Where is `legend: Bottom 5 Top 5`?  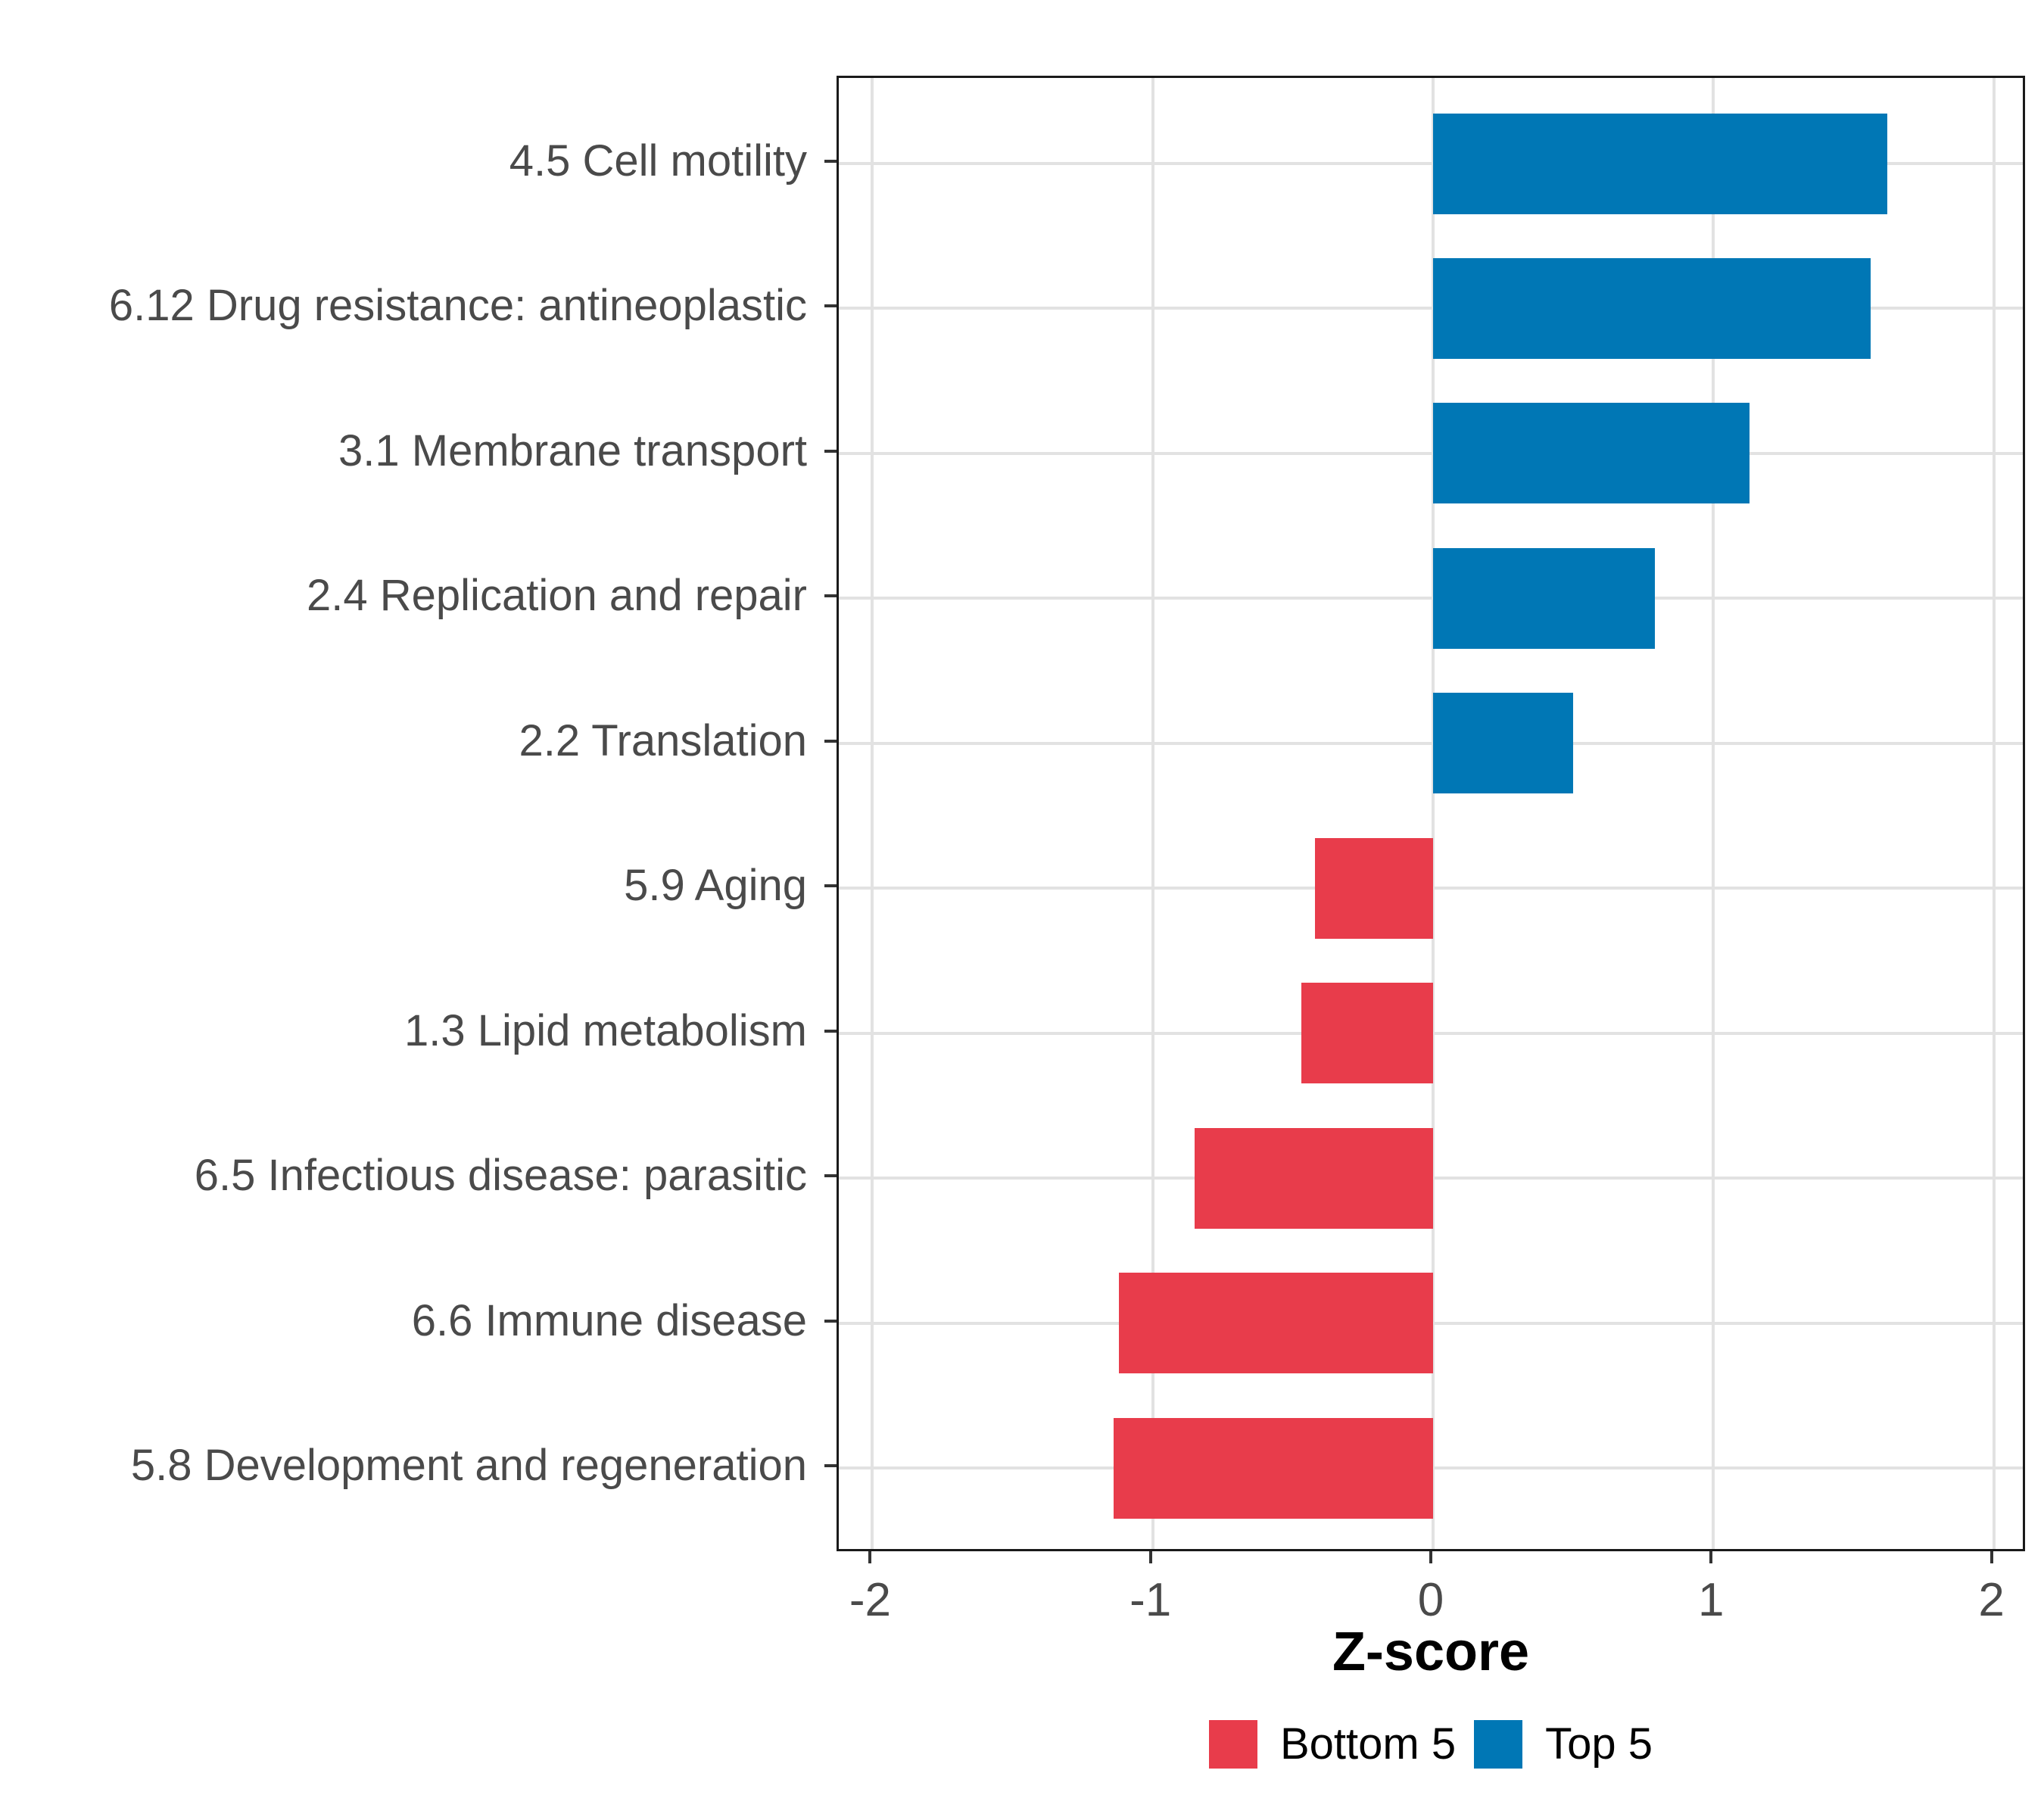 legend: Bottom 5 Top 5 is located at coordinates (1431, 1744).